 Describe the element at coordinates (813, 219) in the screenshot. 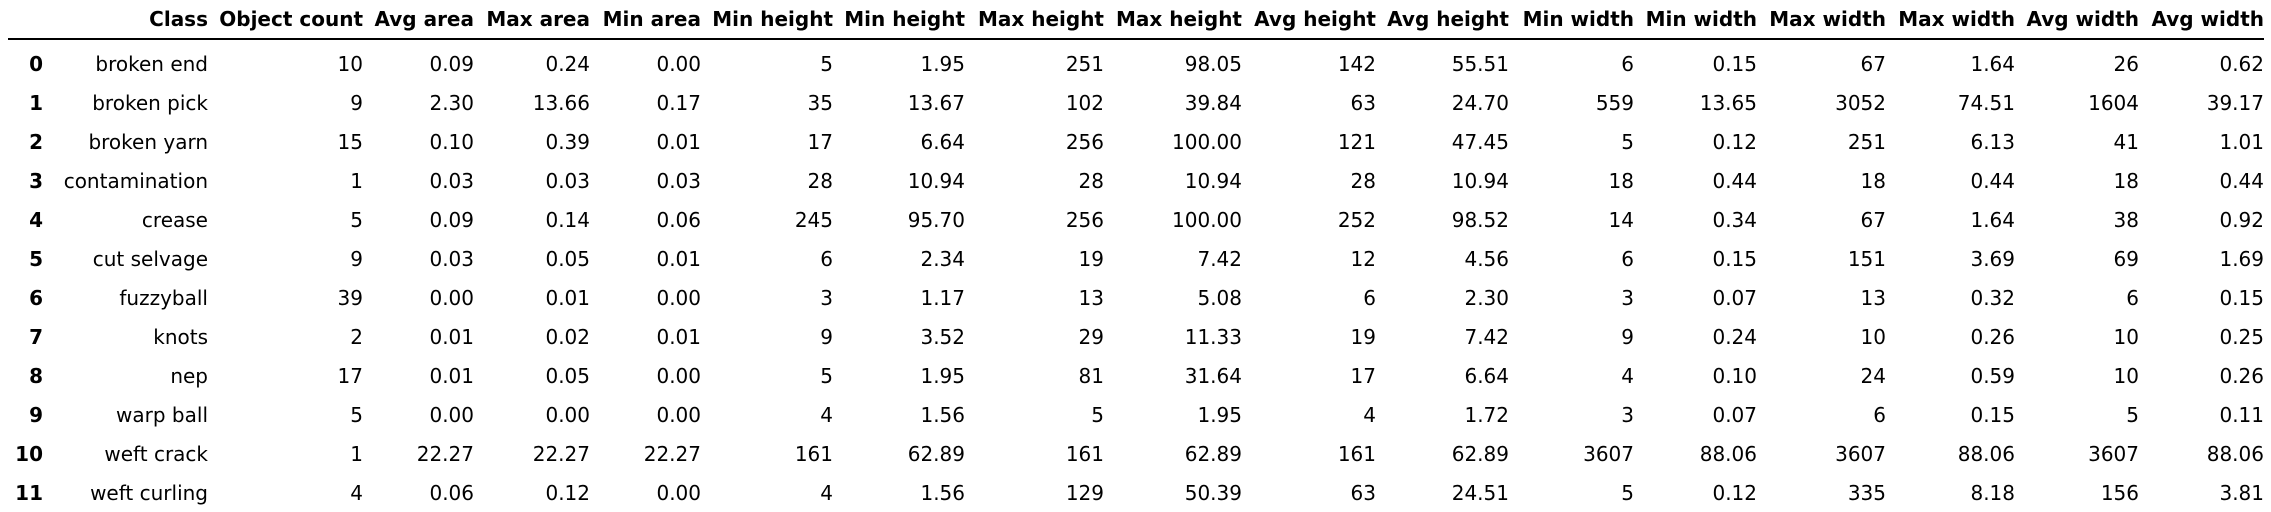

I see `value-cell: 245` at that location.